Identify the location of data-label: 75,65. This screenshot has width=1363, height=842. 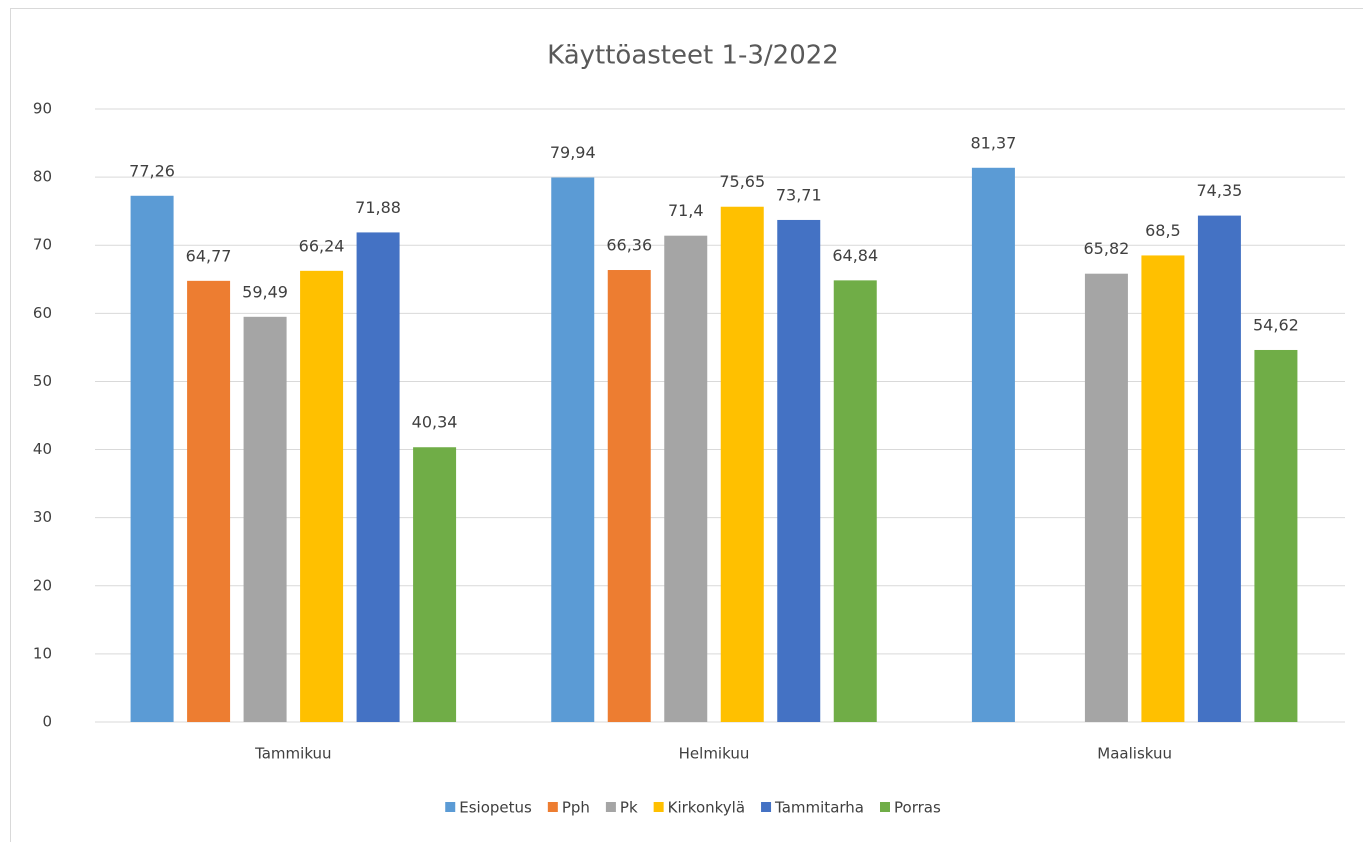
(742, 181).